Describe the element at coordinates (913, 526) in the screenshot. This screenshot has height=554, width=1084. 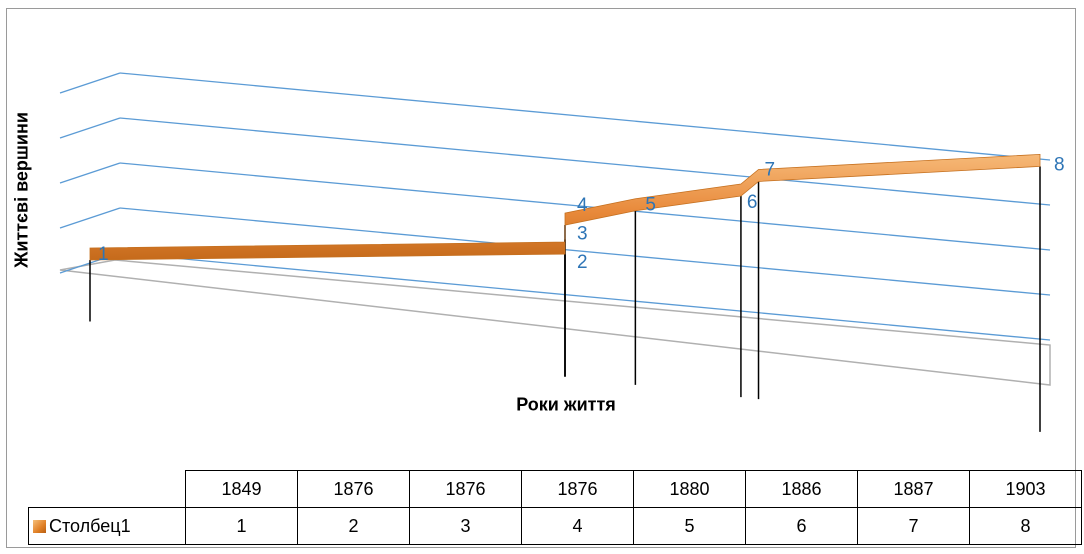
I see `data-table-value: 7` at that location.